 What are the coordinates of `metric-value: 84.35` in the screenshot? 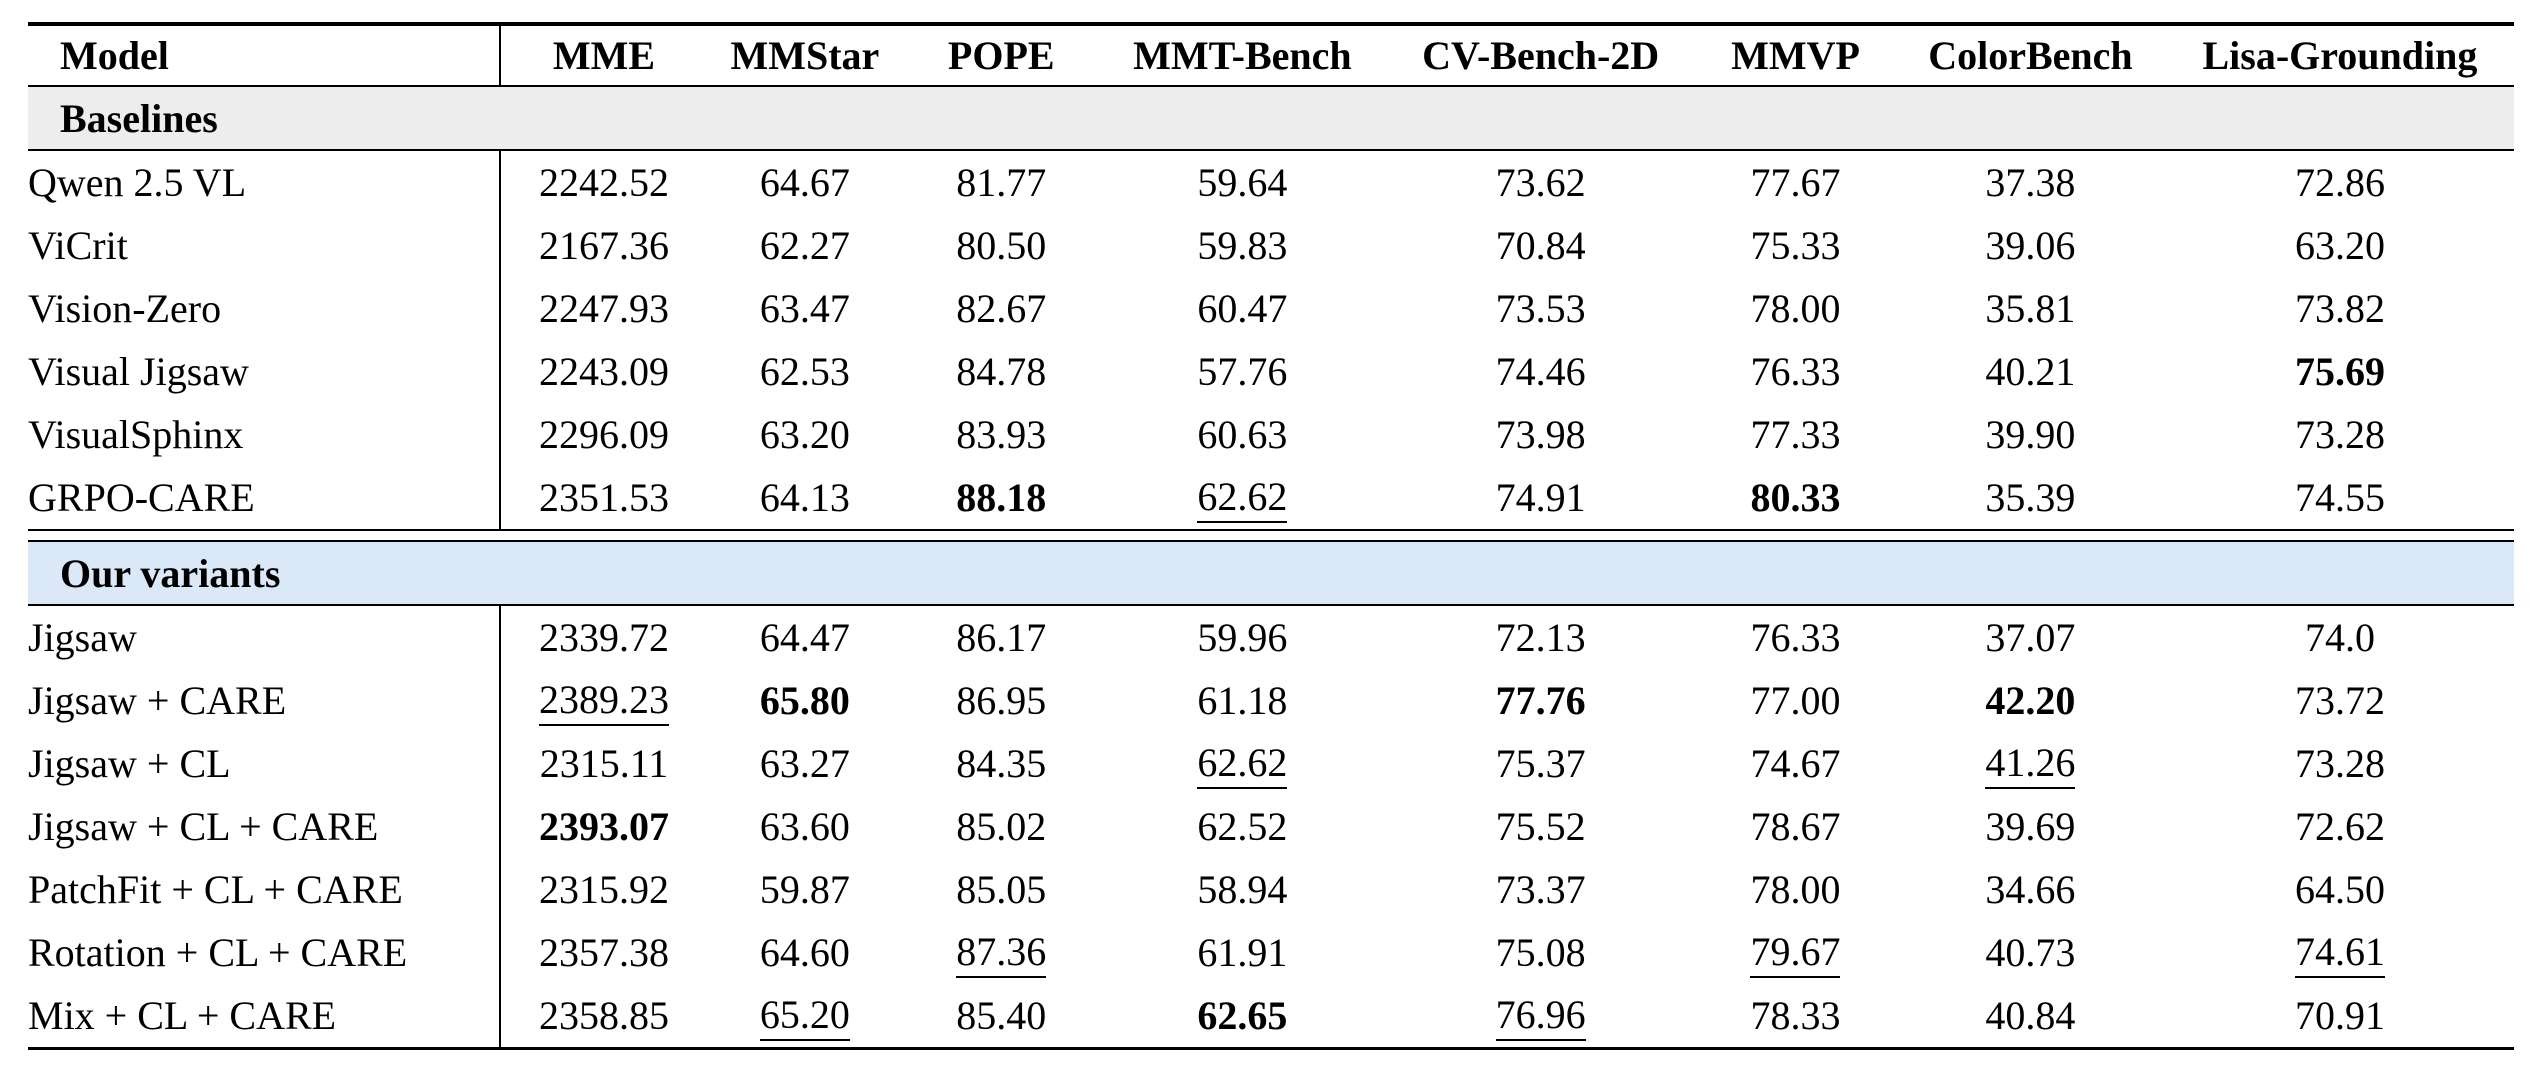 It's located at (1001, 763).